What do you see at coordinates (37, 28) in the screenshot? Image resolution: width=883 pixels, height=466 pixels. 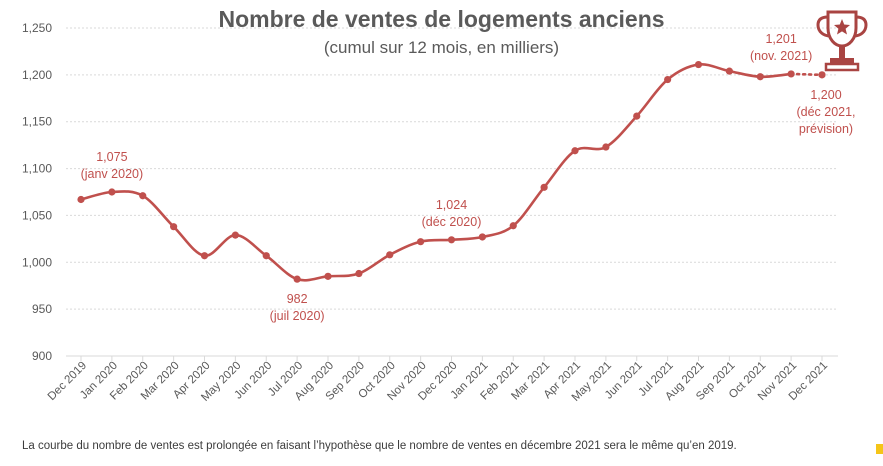 I see `y-tick-label: 1,250` at bounding box center [37, 28].